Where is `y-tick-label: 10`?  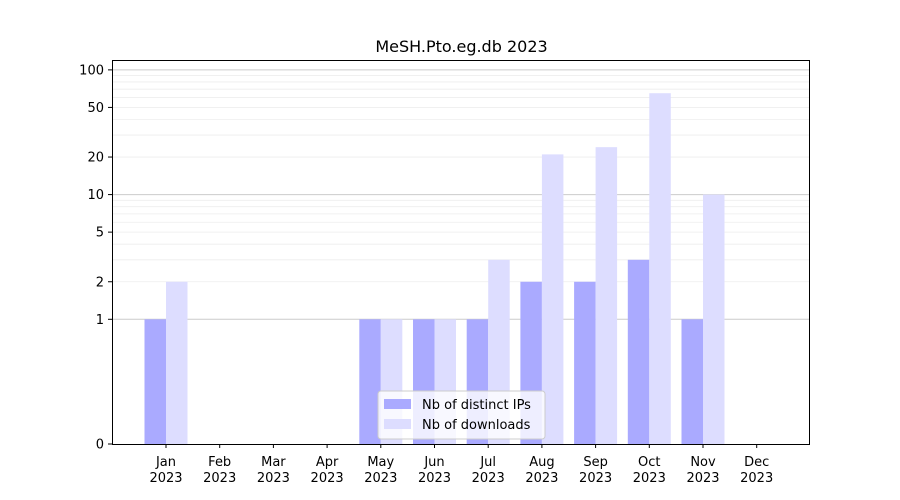 y-tick-label: 10 is located at coordinates (95, 195).